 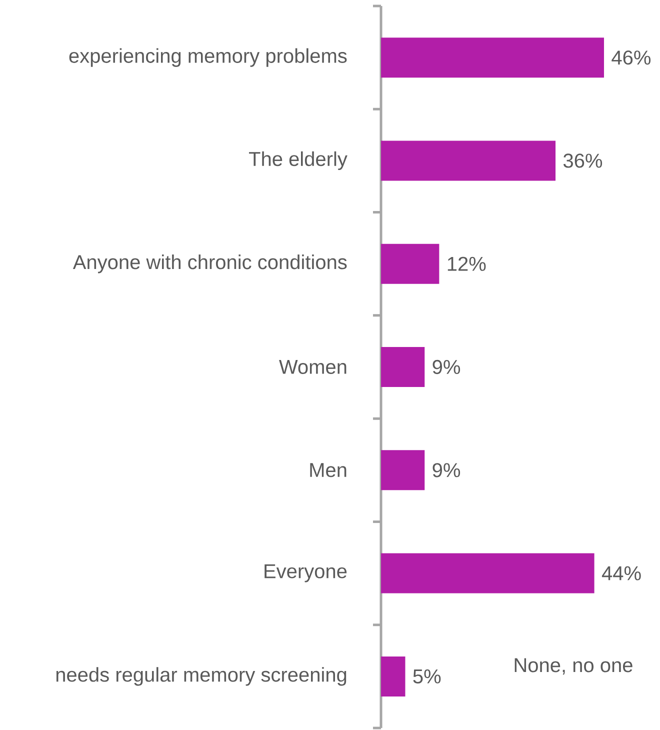 What do you see at coordinates (305, 573) in the screenshot?
I see `y-tick-label: Everyone` at bounding box center [305, 573].